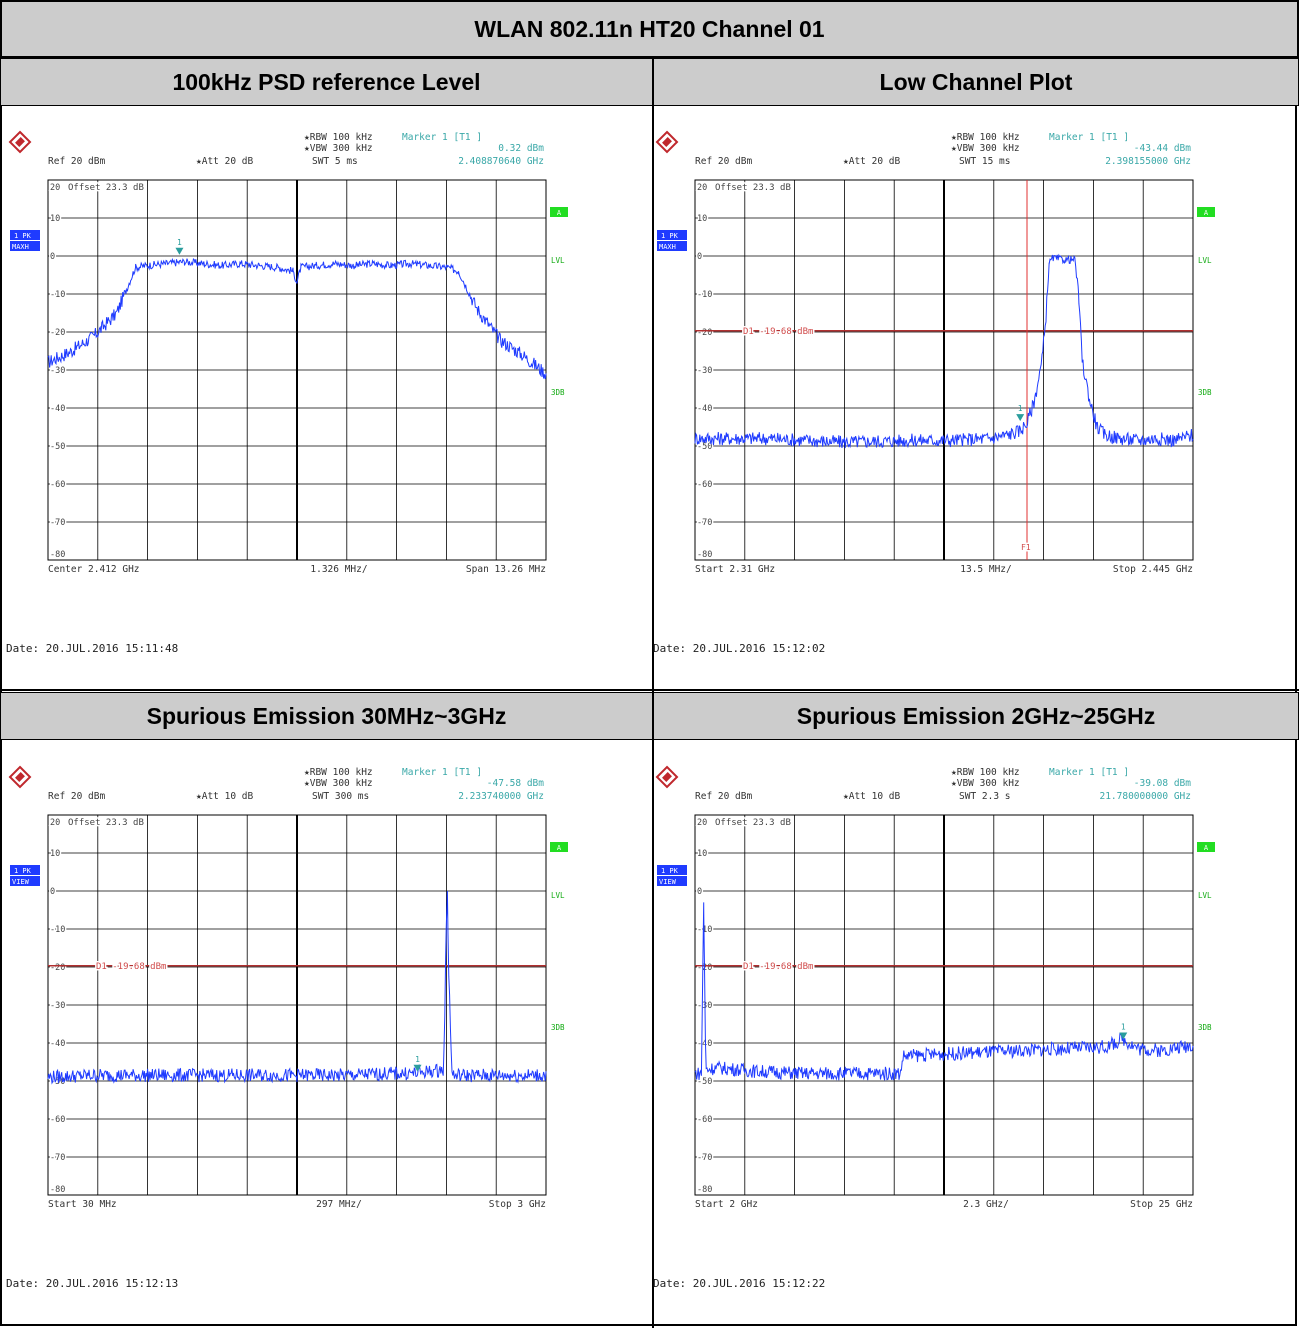 Image resolution: width=1299 pixels, height=1328 pixels. What do you see at coordinates (20, 247) in the screenshot?
I see `trace-mode-label: MAXH` at bounding box center [20, 247].